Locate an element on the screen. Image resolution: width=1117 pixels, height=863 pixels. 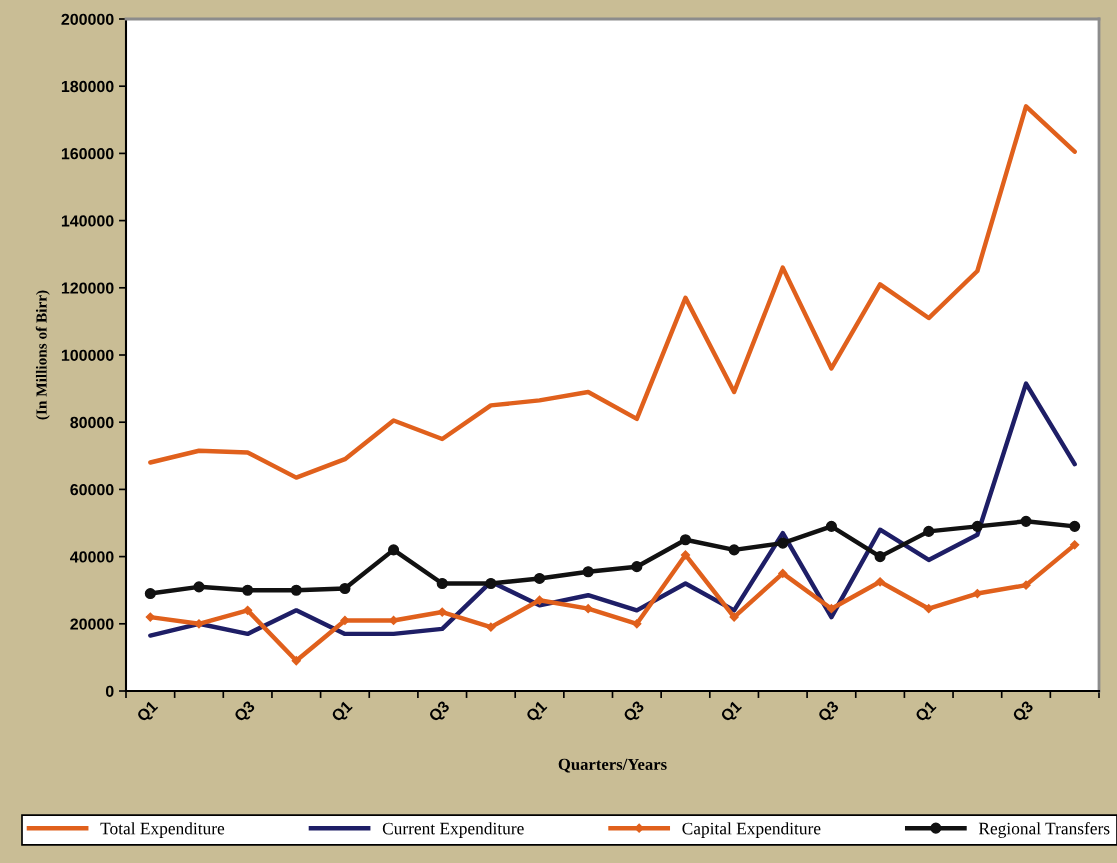
y-axis-title: (In Millions of Birr) is located at coordinates (42, 355).